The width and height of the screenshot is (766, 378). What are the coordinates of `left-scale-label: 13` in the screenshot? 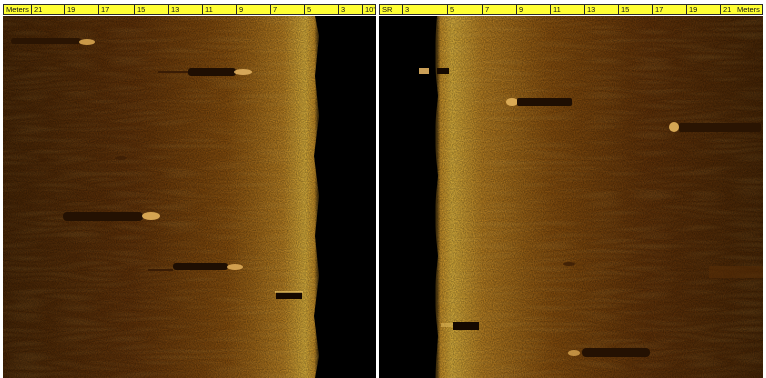 It's located at (175, 9).